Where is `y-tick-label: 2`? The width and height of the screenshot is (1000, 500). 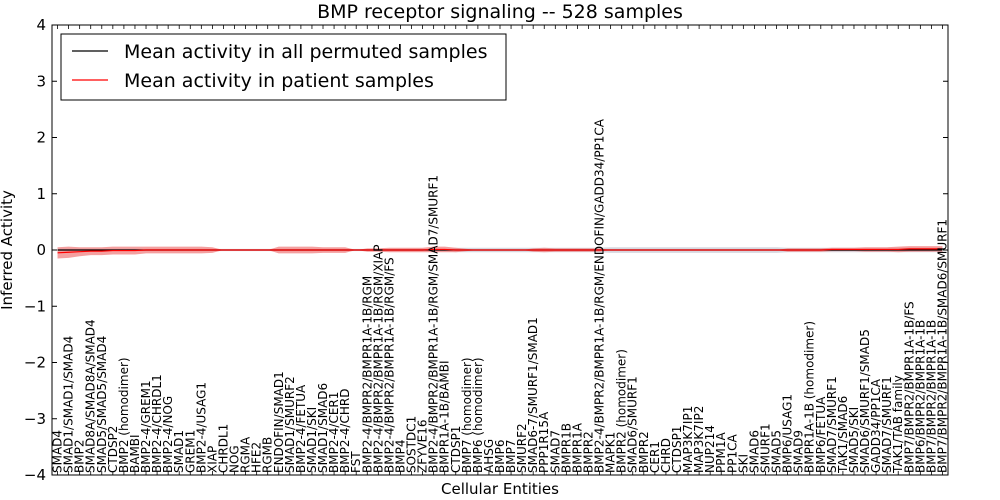 y-tick-label: 2 is located at coordinates (41, 138).